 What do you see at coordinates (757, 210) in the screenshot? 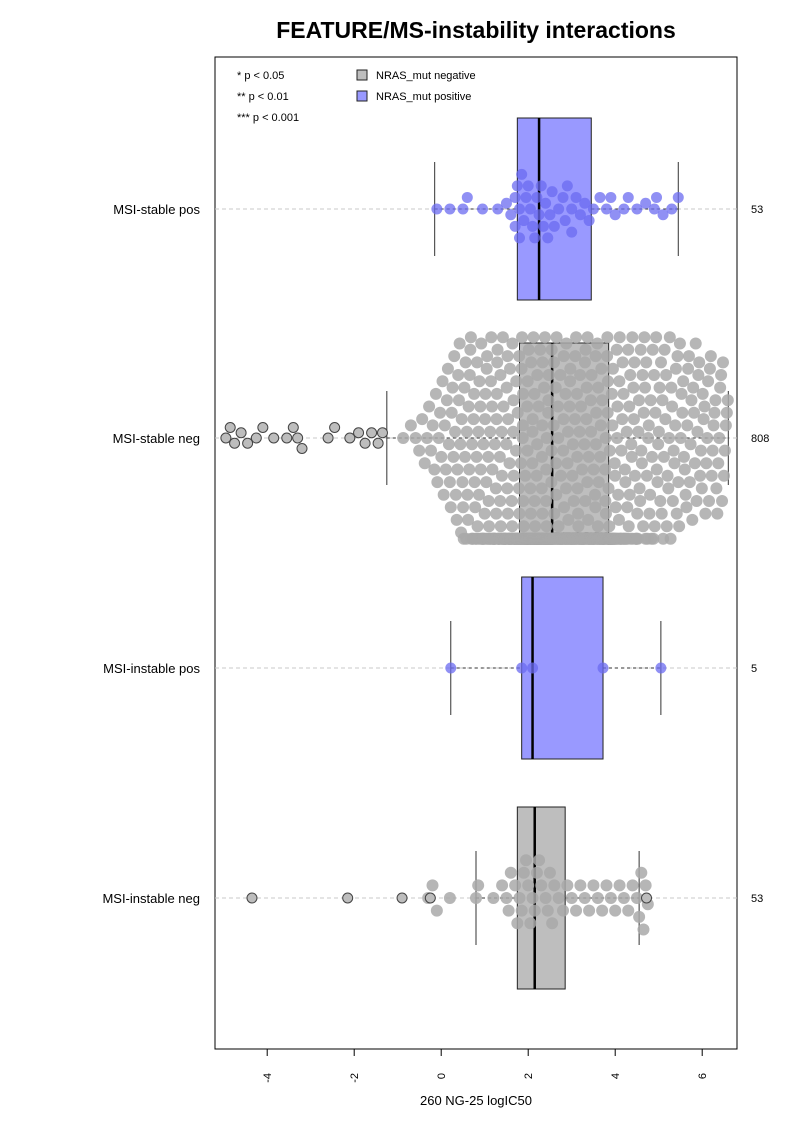
I see `group-count: 53` at bounding box center [757, 210].